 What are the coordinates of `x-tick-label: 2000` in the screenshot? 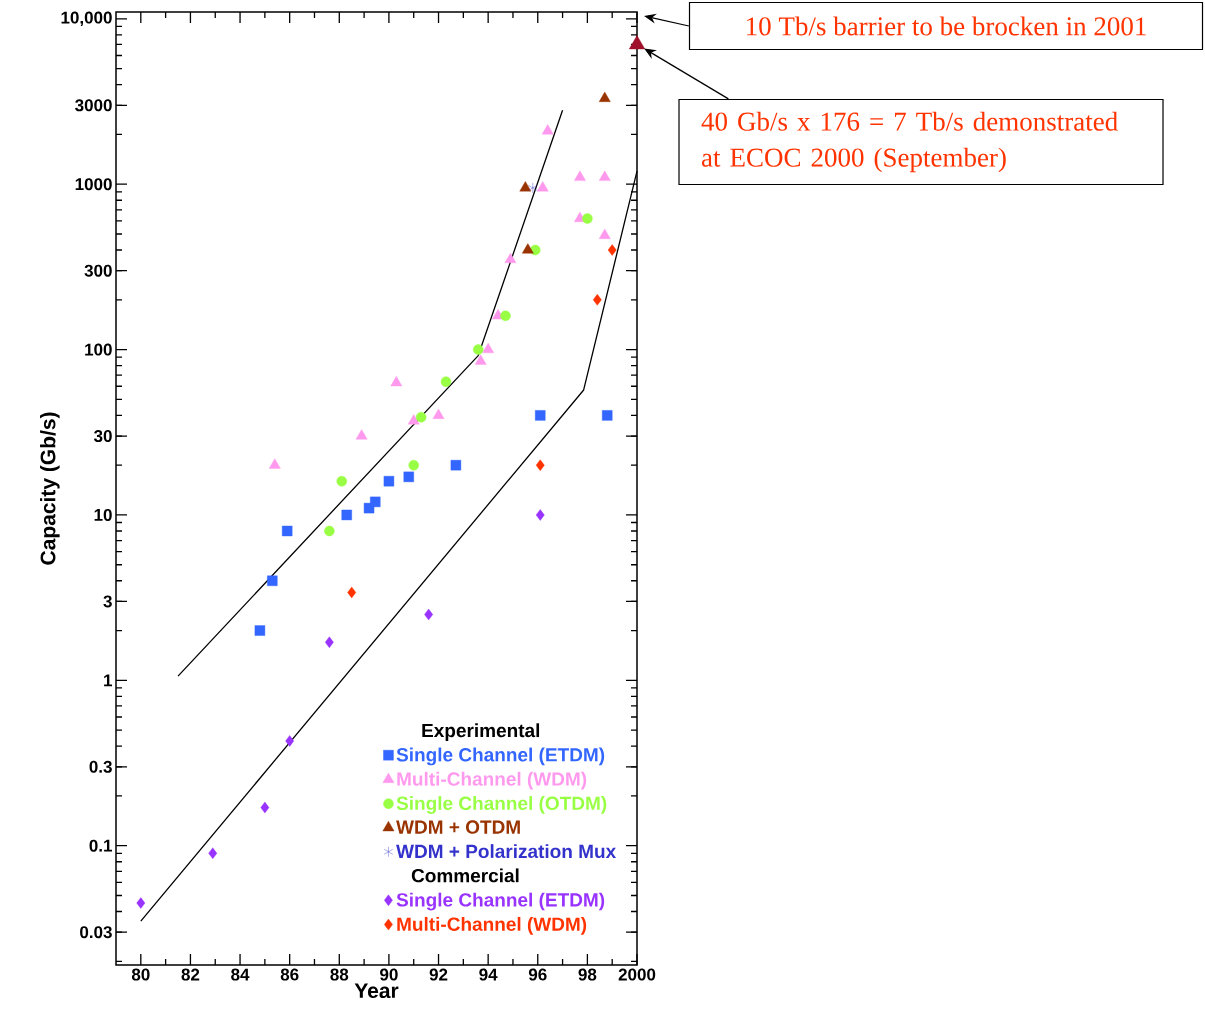 It's located at (637, 974).